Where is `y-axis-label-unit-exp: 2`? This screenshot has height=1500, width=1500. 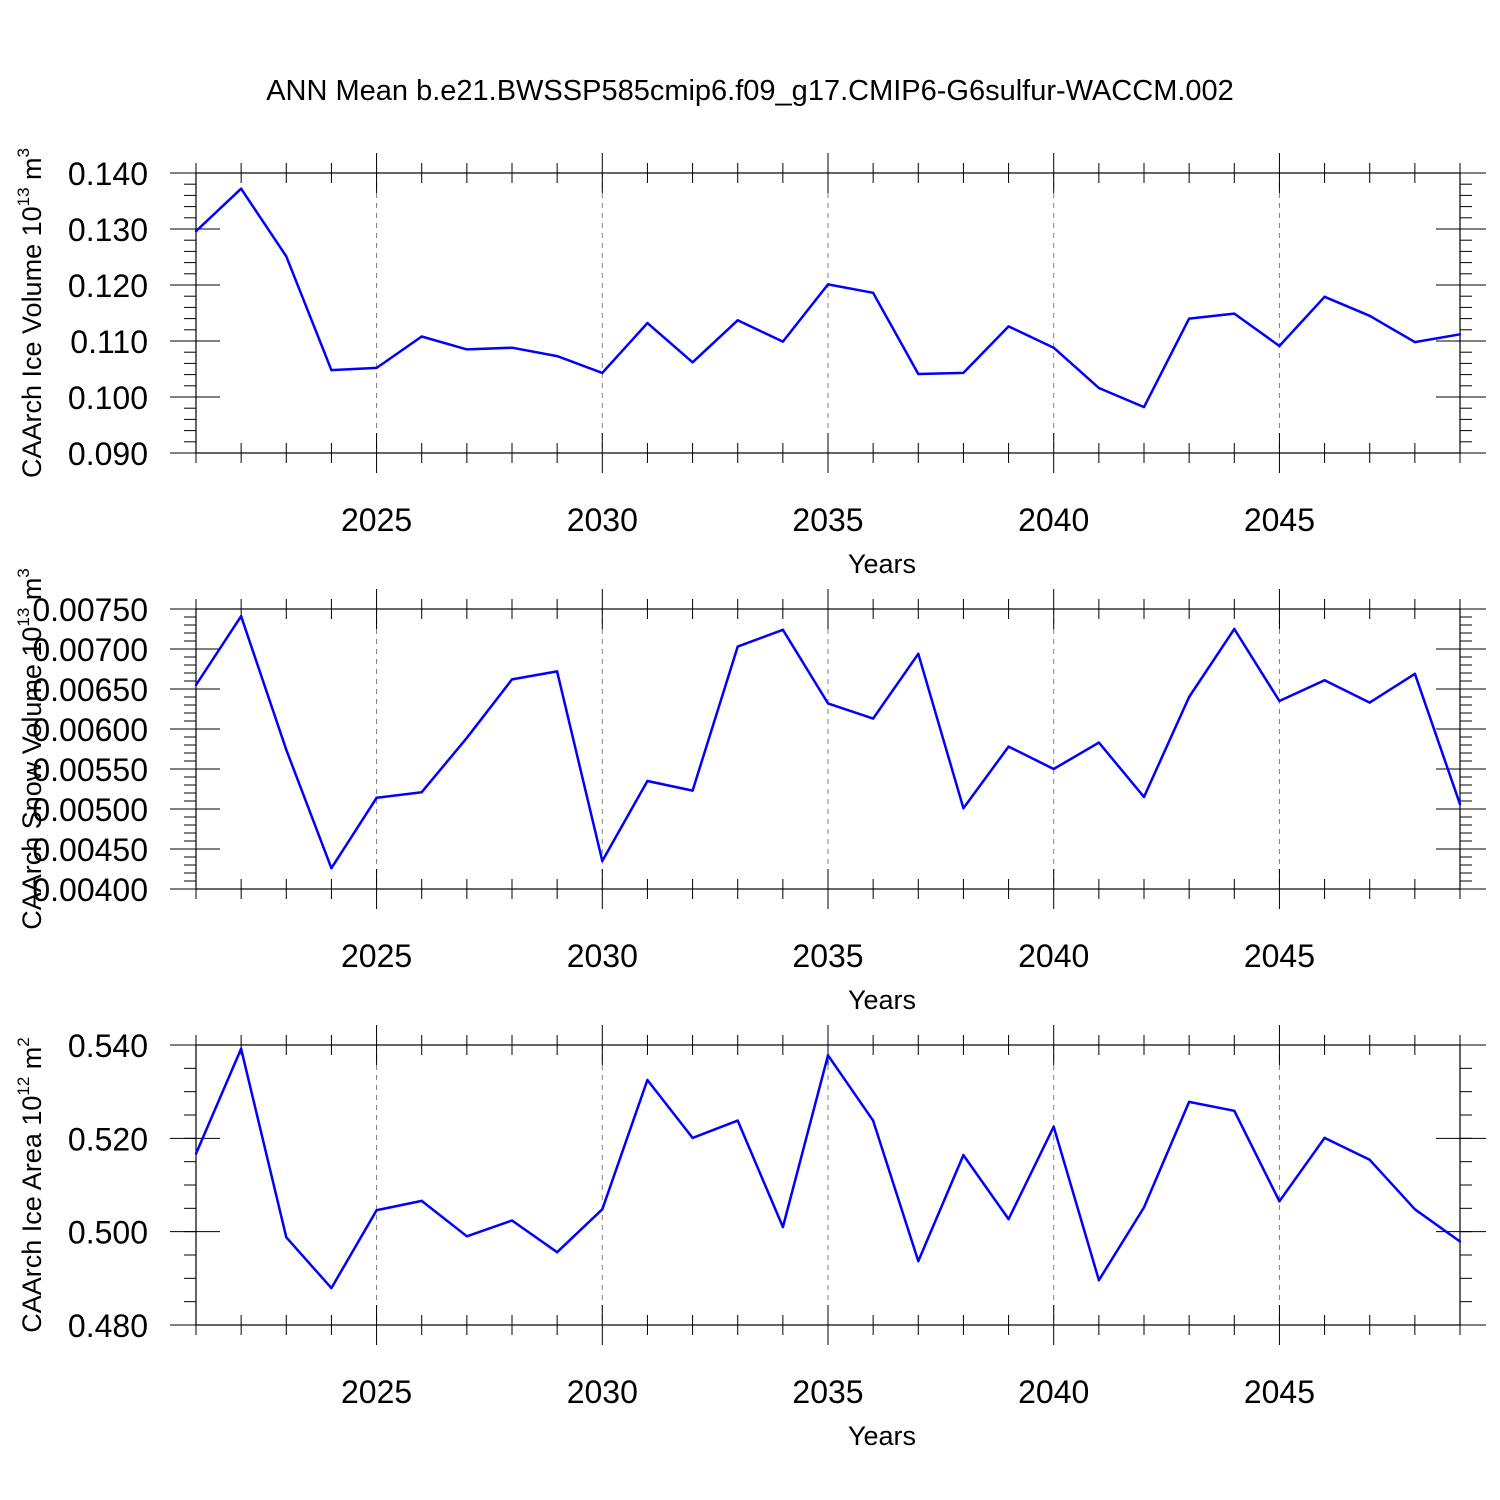 y-axis-label-unit-exp: 2 is located at coordinates (23, 1041).